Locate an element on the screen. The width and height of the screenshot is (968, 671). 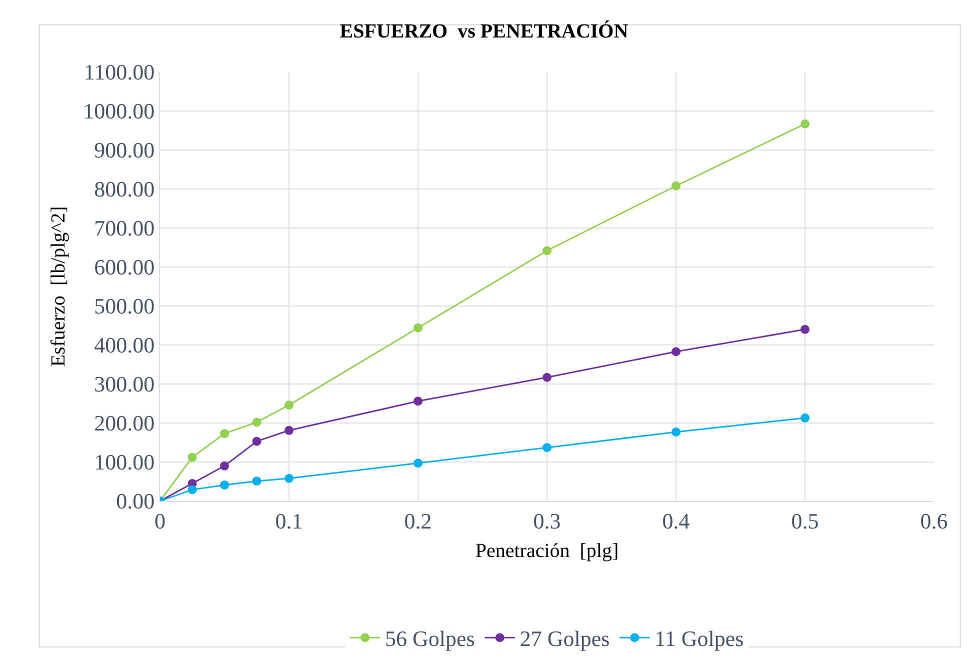
y-tick-label: 900.00 is located at coordinates (124, 150).